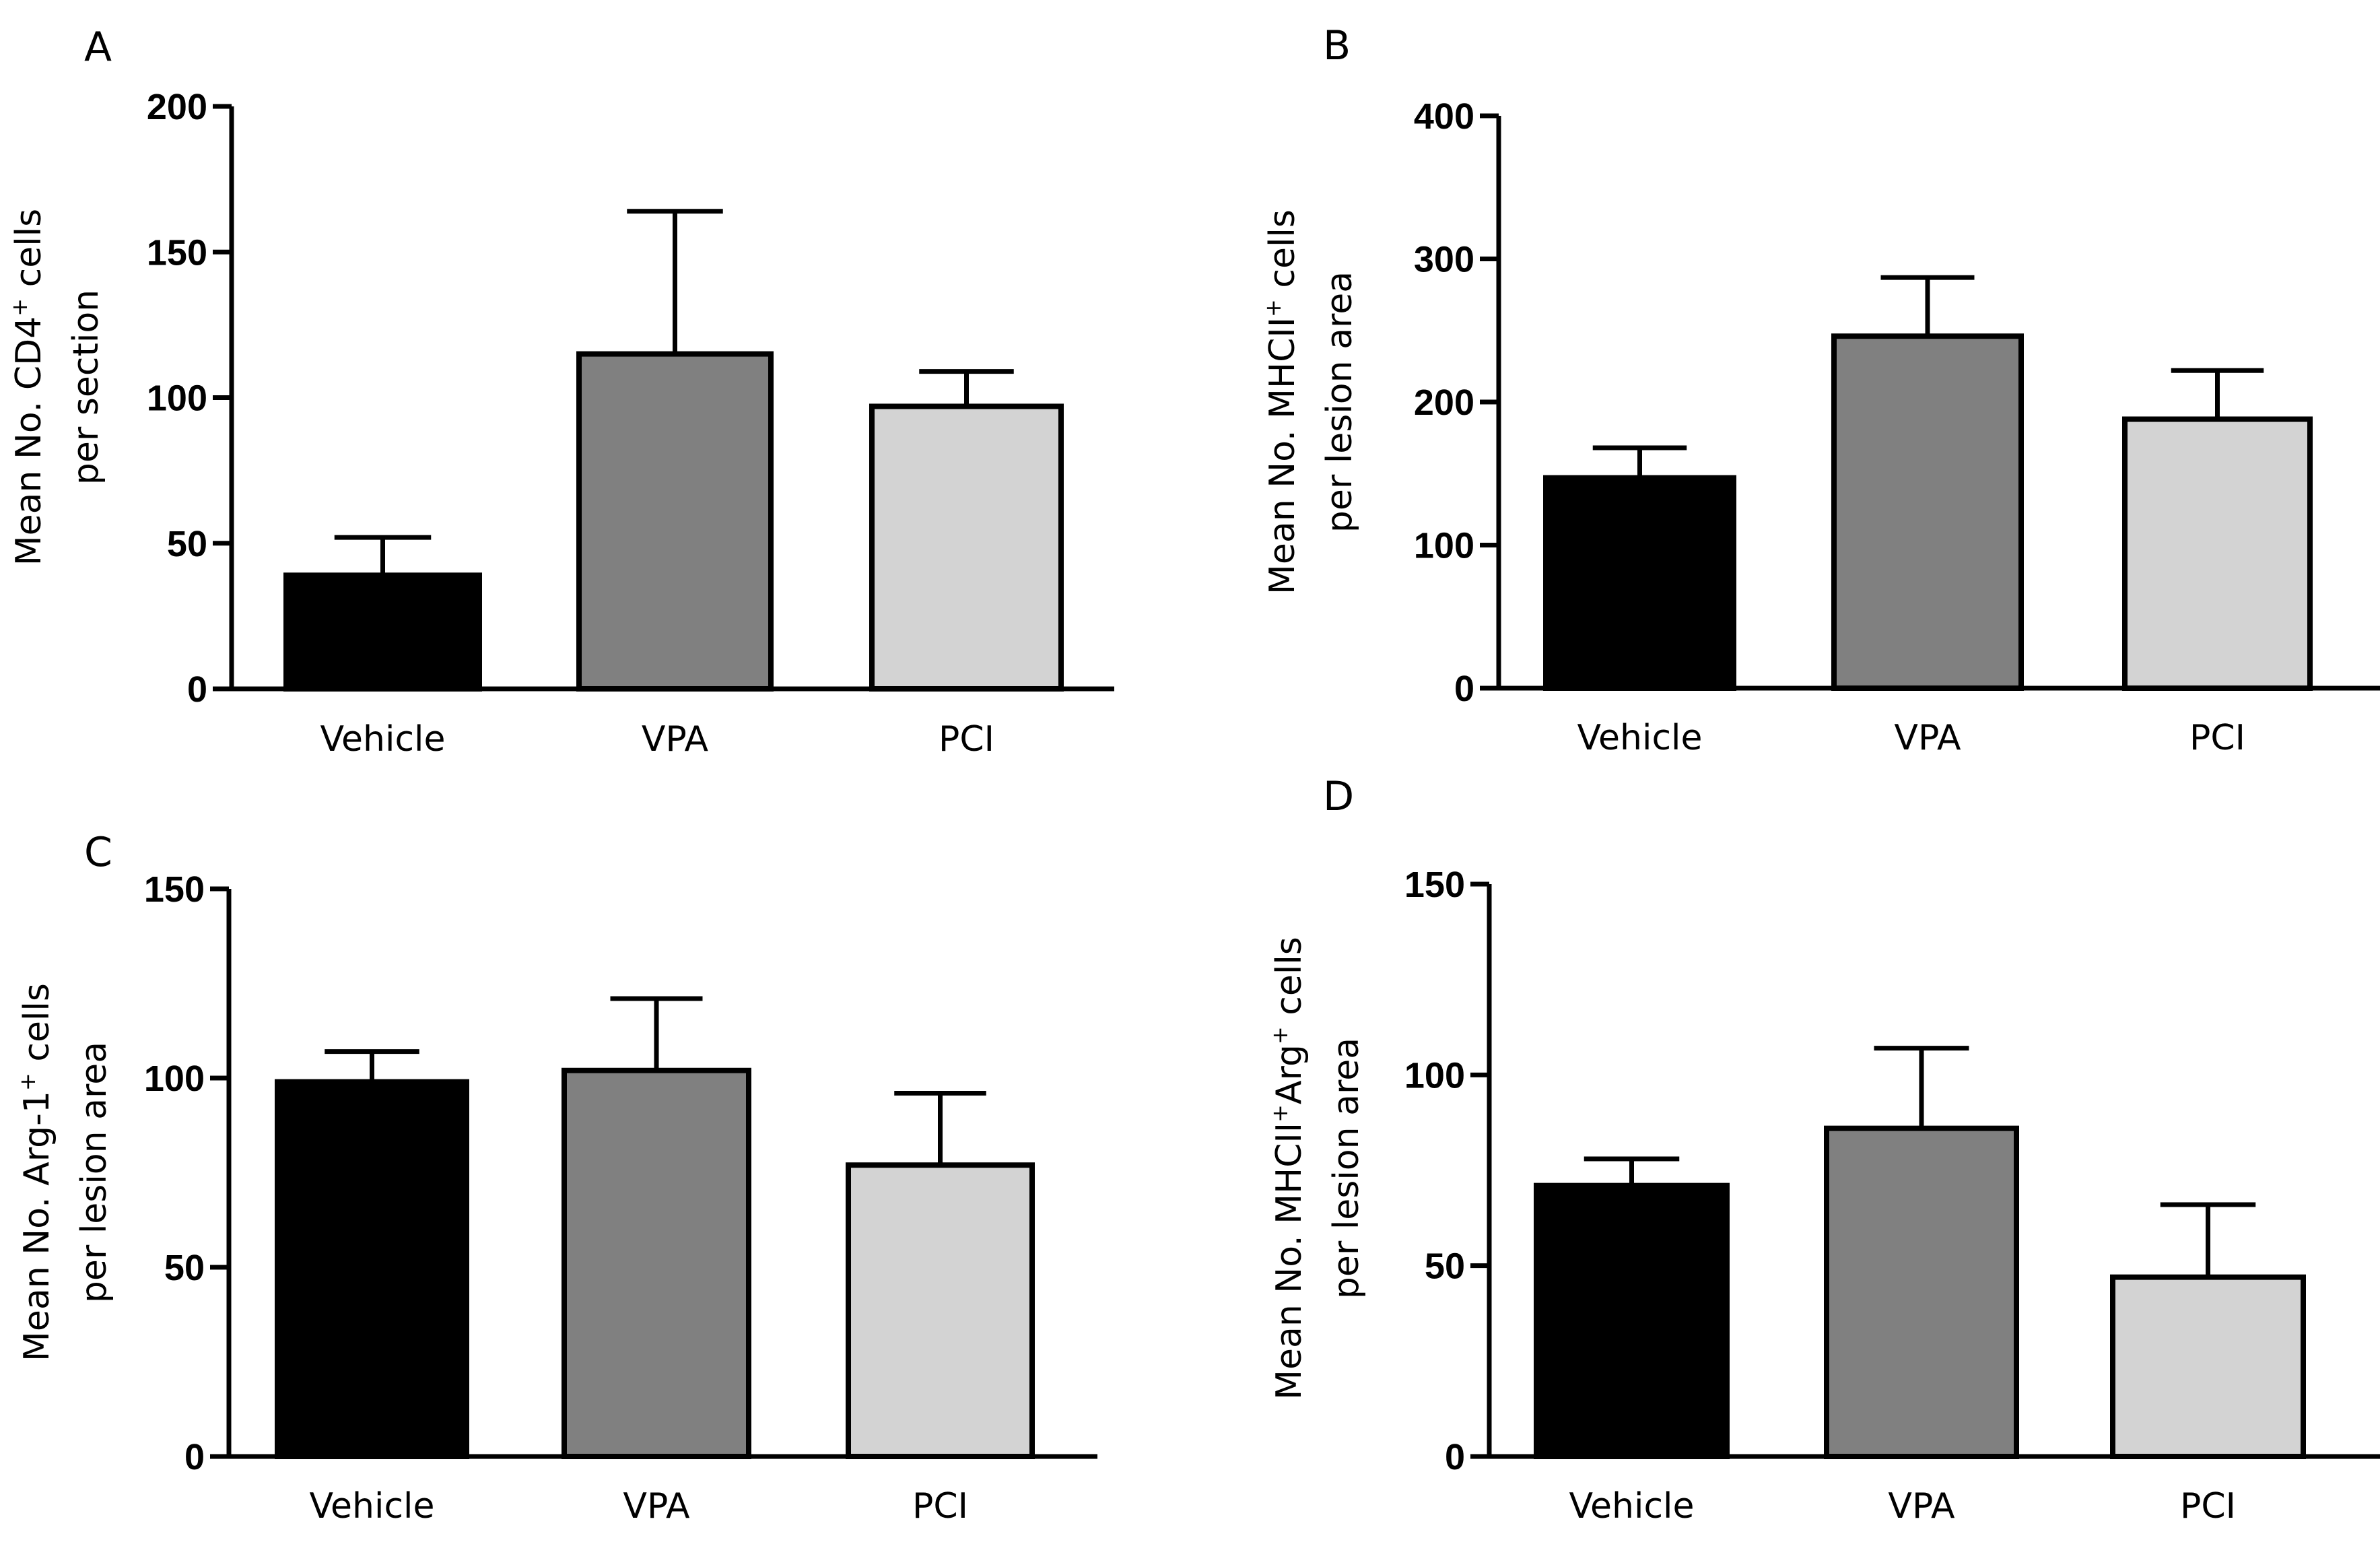 Image resolution: width=2380 pixels, height=1542 pixels. What do you see at coordinates (28, 387) in the screenshot?
I see `y-axis-title-line1: Mean No. CD4+ cells` at bounding box center [28, 387].